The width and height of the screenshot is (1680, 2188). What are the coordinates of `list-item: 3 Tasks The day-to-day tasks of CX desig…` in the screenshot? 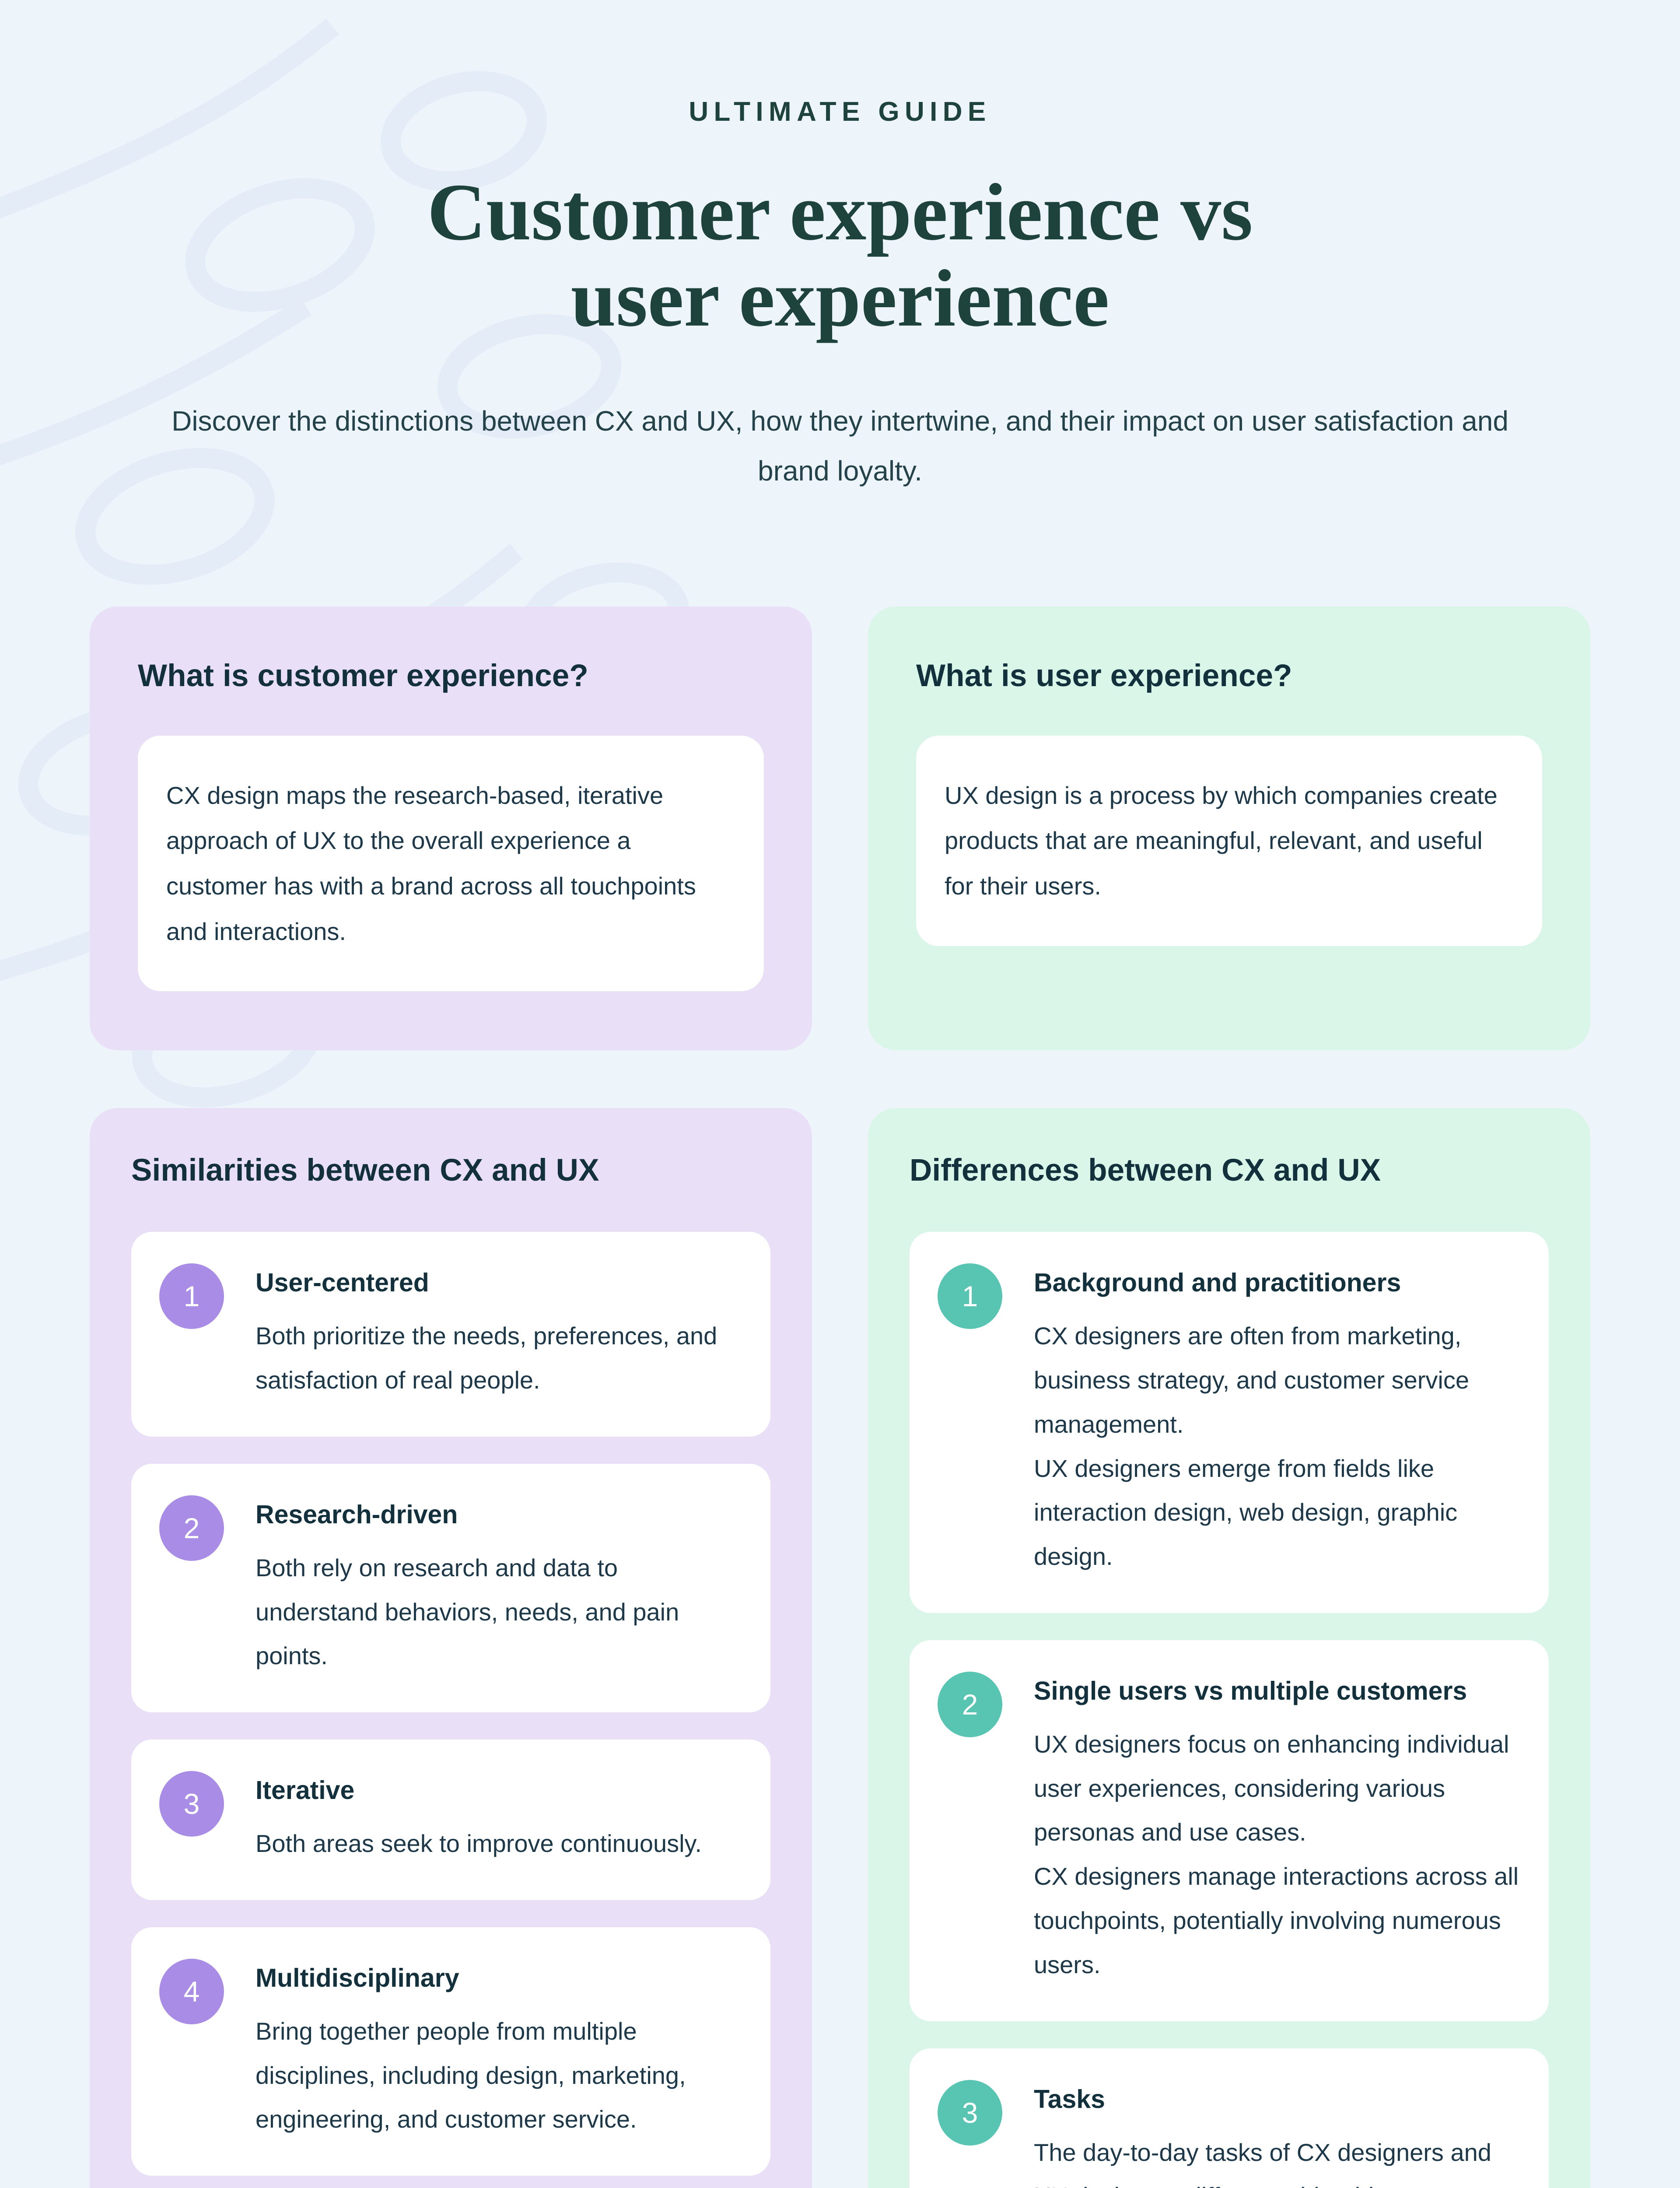 It's located at (1229, 2118).